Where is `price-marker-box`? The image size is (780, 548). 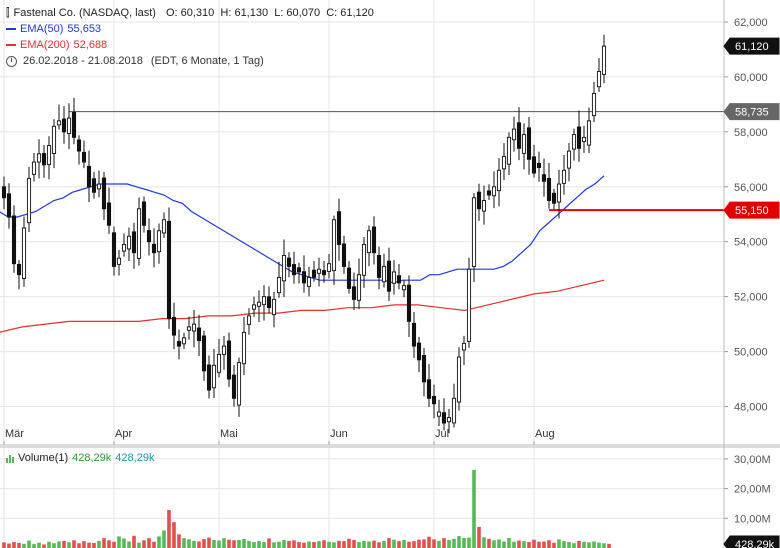
price-marker-box is located at coordinates (751, 46).